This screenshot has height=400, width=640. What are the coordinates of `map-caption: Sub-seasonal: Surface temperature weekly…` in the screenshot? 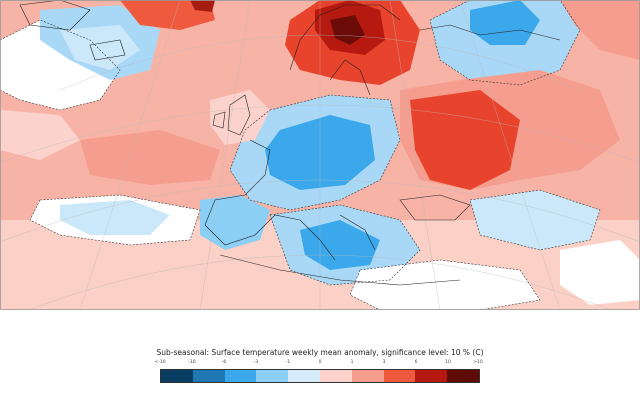 It's located at (320, 352).